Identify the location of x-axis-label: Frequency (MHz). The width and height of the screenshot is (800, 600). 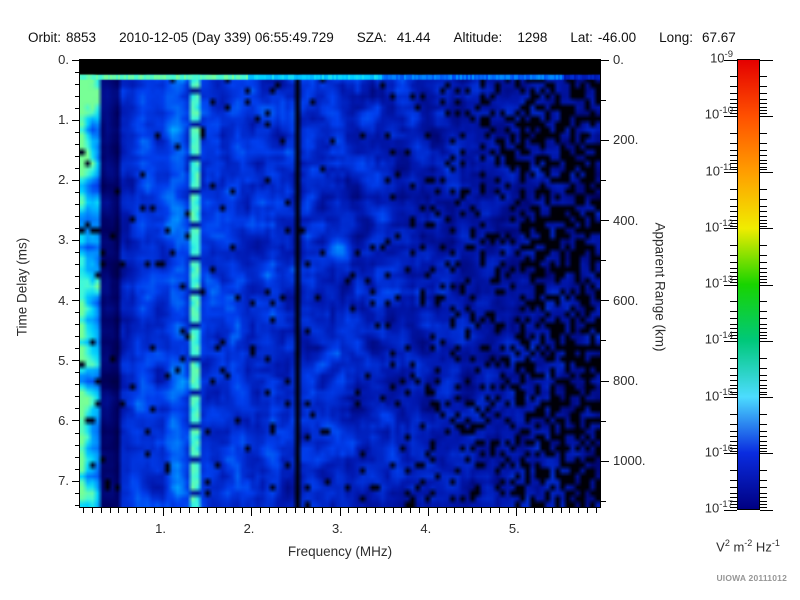
(340, 551).